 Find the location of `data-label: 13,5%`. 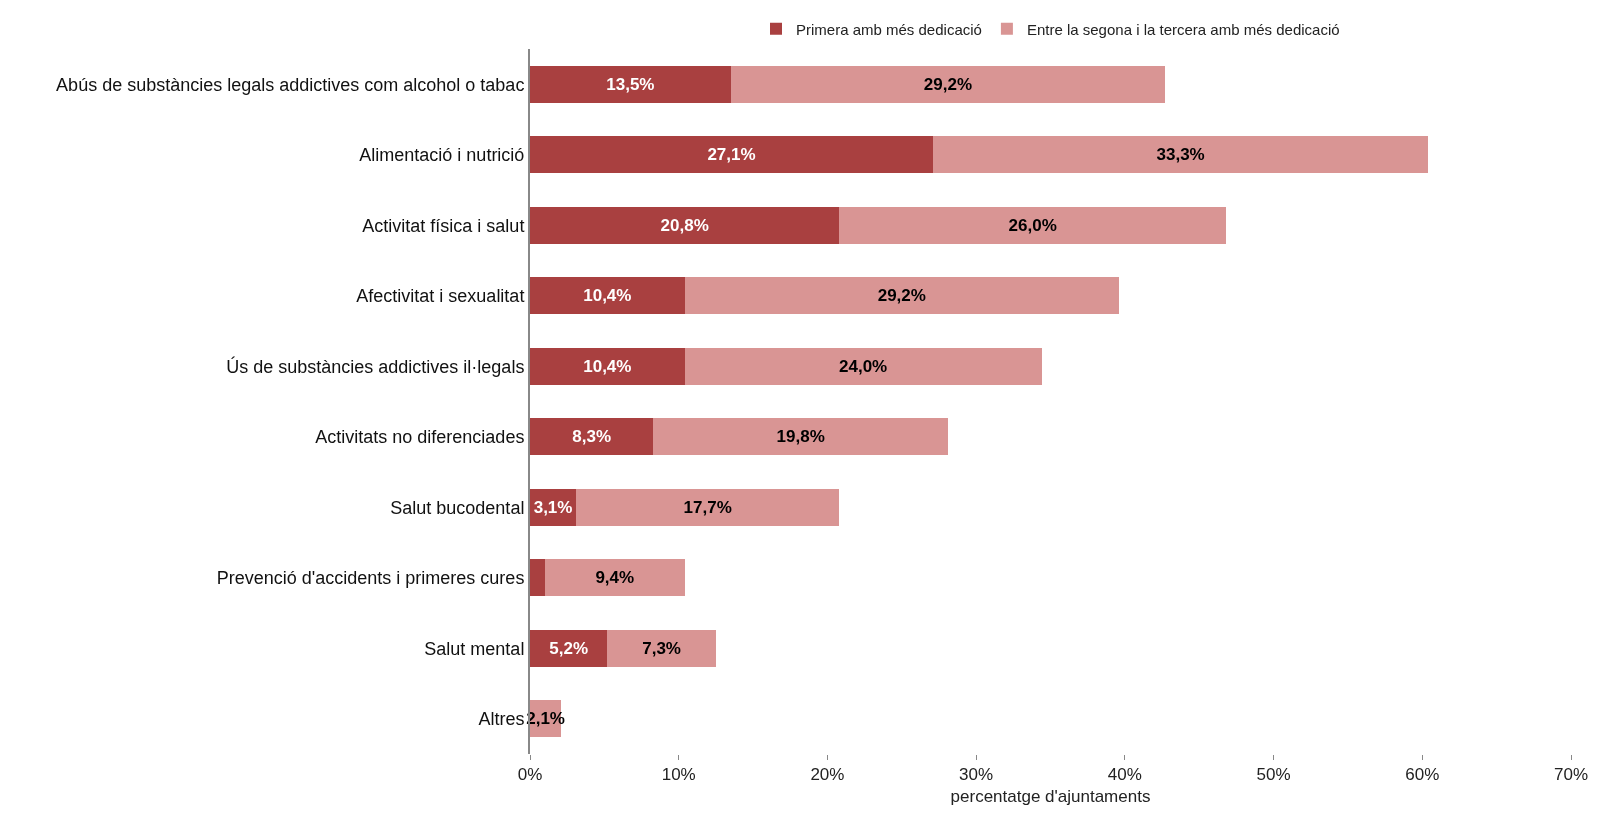

data-label: 13,5% is located at coordinates (630, 84).